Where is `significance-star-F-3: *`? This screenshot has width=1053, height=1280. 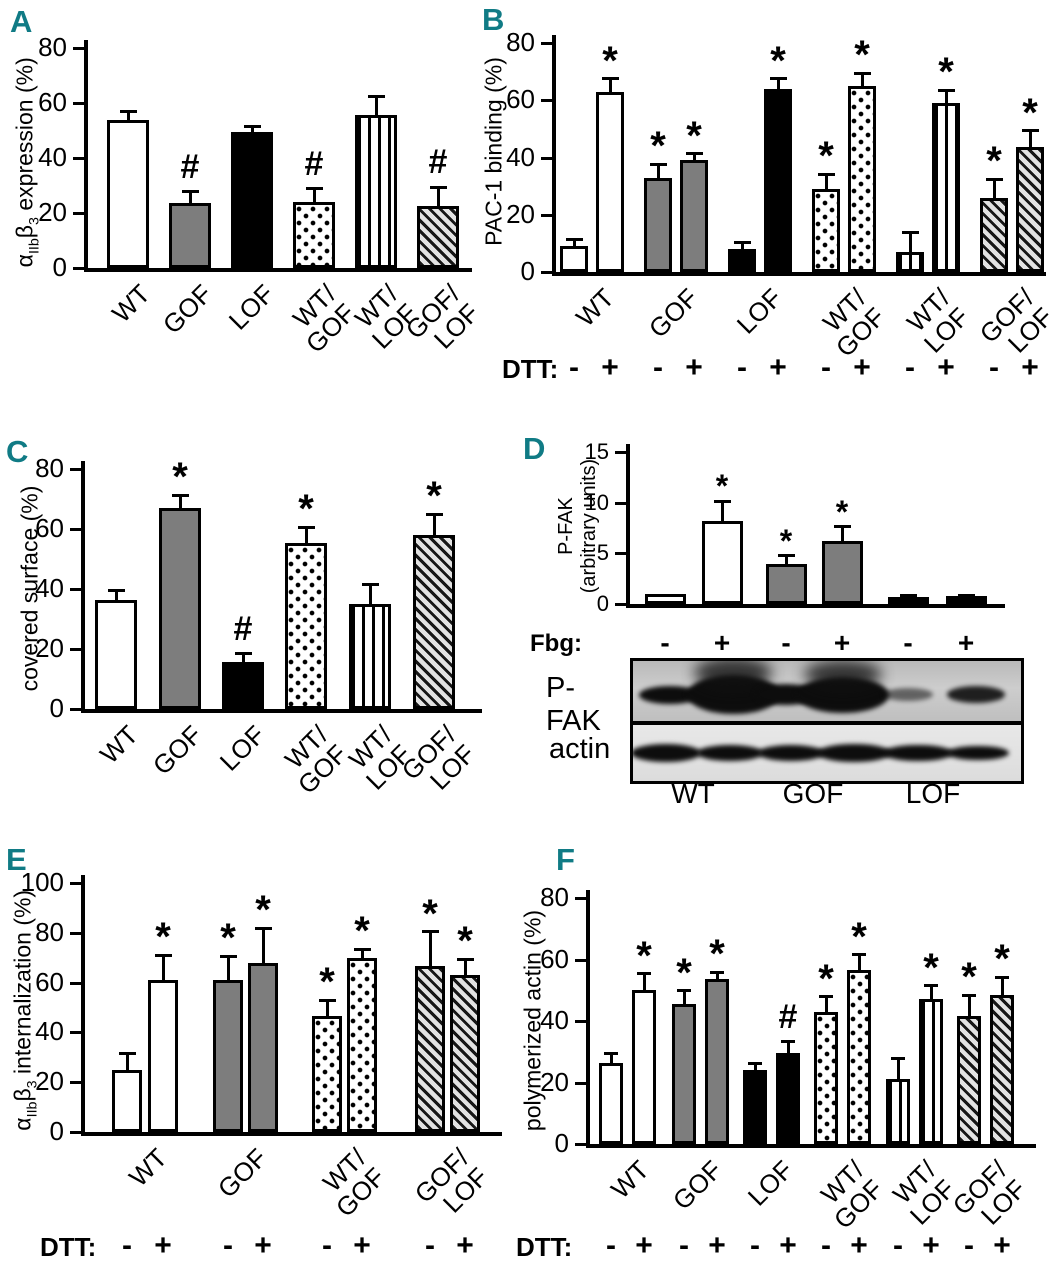 significance-star-F-3: * is located at coordinates (717, 954).